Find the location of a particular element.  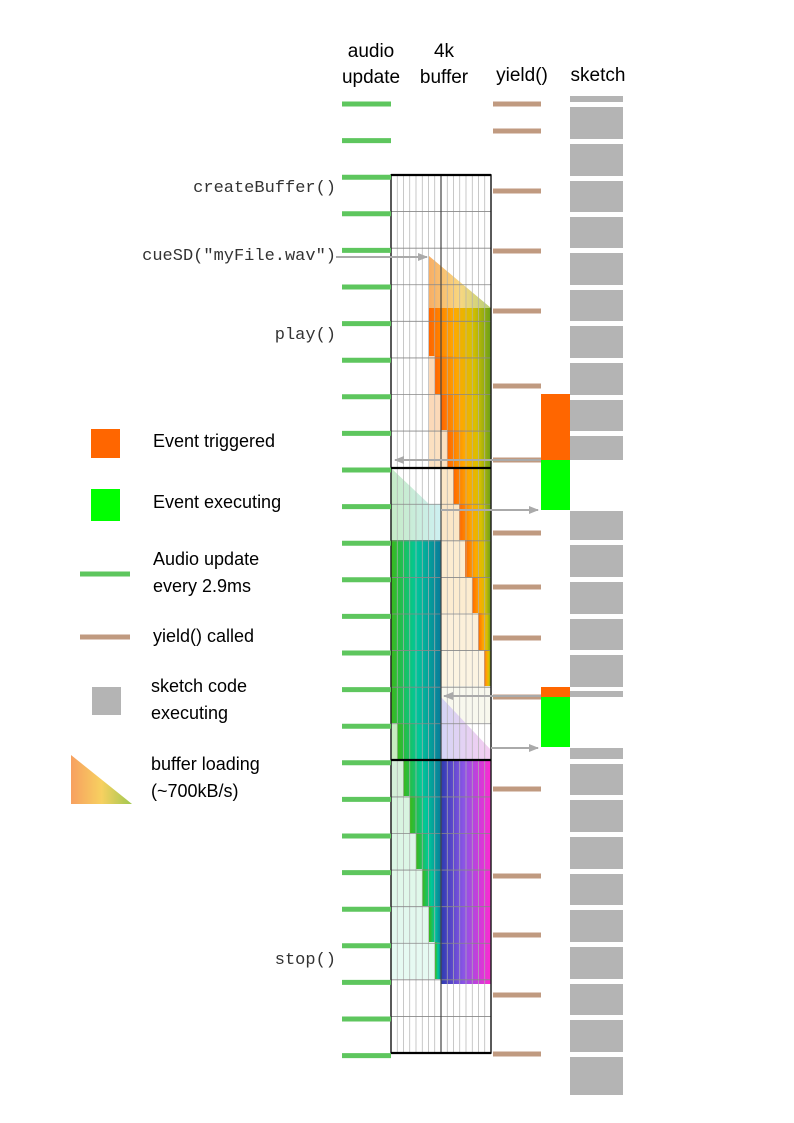

legend-event-triggered-label: Event triggered is located at coordinates (214, 441).